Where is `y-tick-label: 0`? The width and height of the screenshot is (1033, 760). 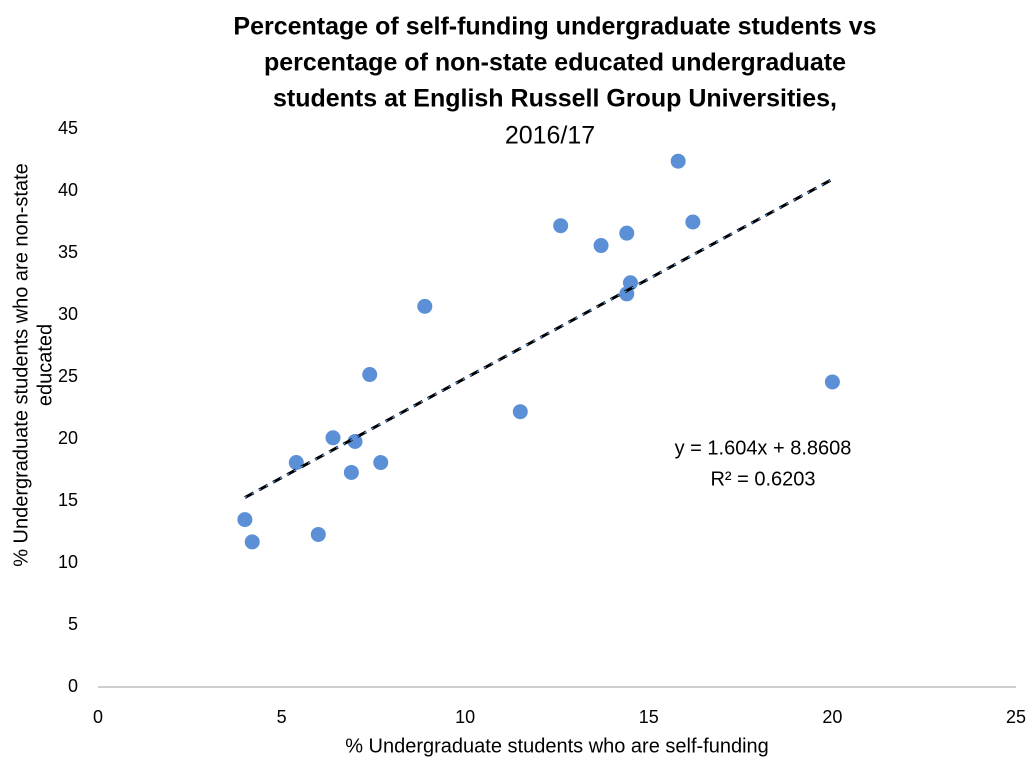 y-tick-label: 0 is located at coordinates (73, 686).